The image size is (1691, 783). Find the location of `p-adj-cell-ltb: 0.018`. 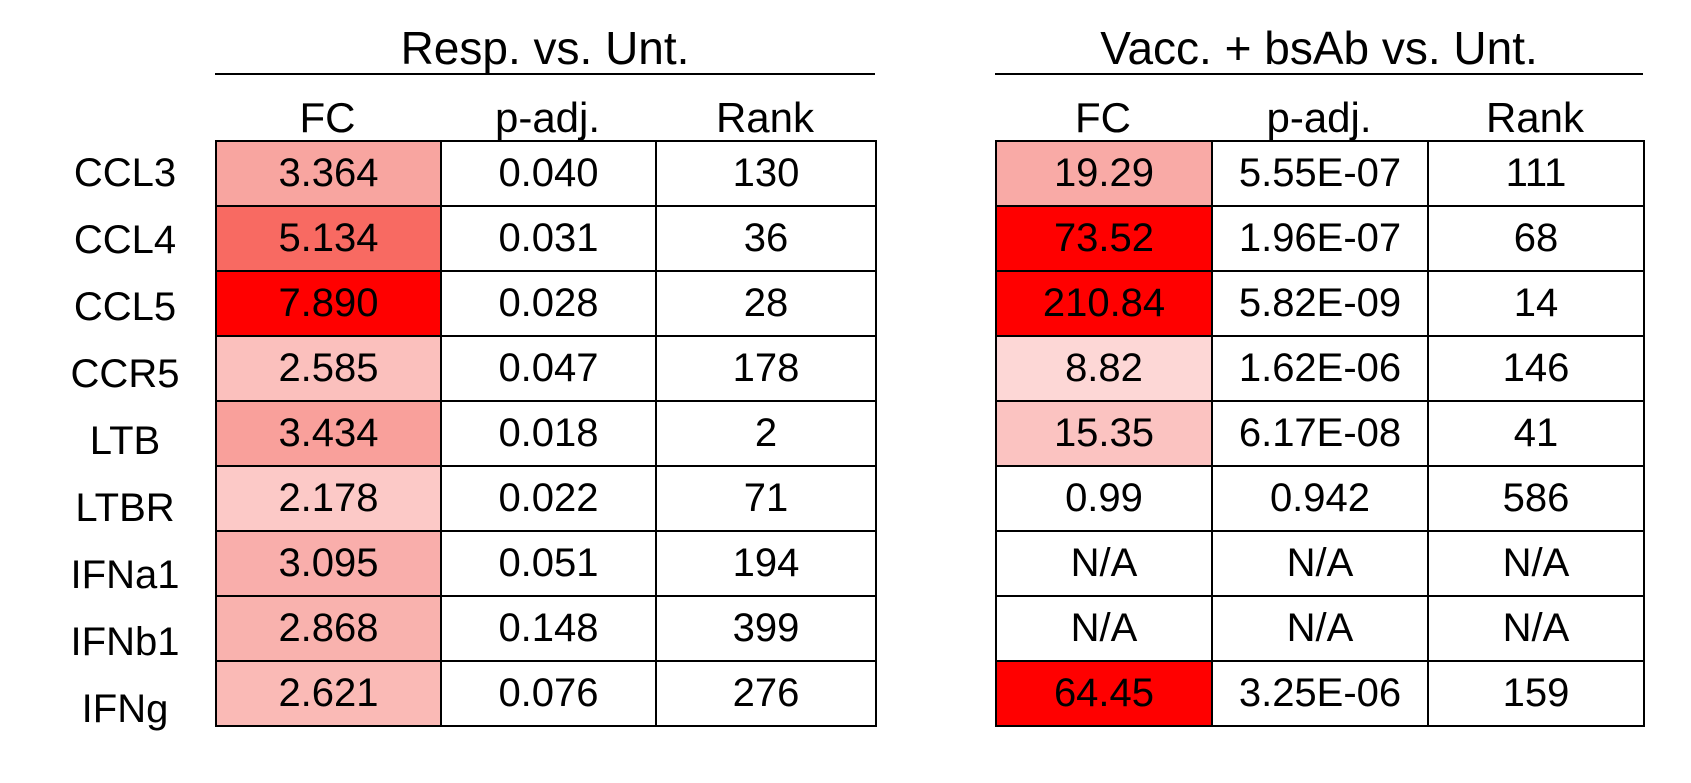

p-adj-cell-ltb: 0.018 is located at coordinates (548, 433).